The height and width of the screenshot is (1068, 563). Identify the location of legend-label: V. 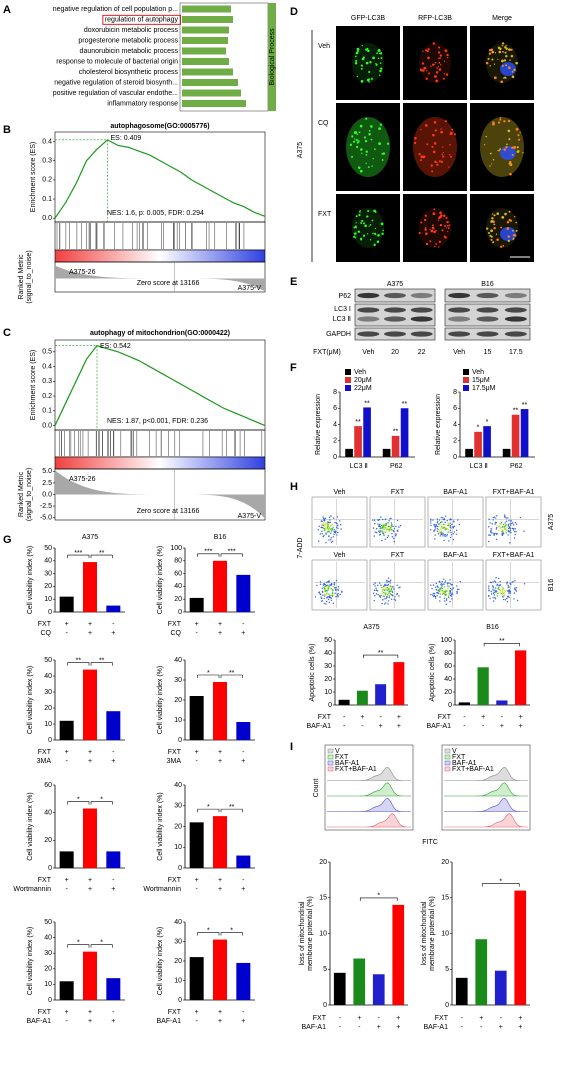
(454, 751).